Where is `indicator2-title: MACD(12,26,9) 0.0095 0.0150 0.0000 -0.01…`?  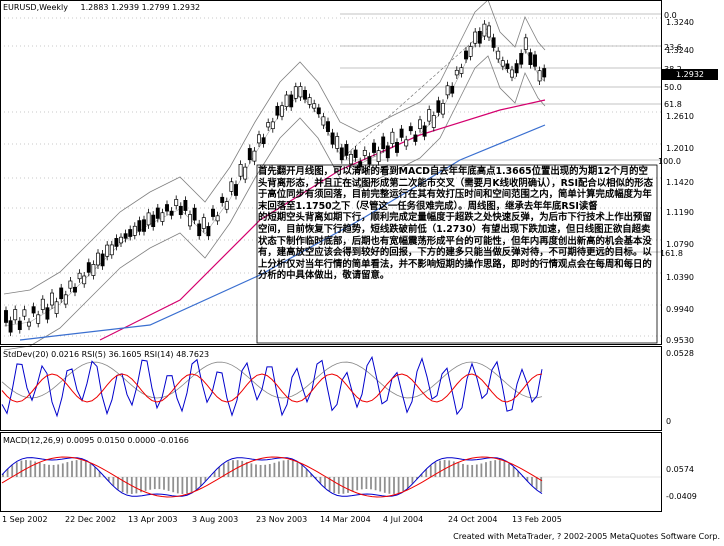 indicator2-title: MACD(12,26,9) 0.0095 0.0150 0.0000 -0.01… is located at coordinates (96, 440).